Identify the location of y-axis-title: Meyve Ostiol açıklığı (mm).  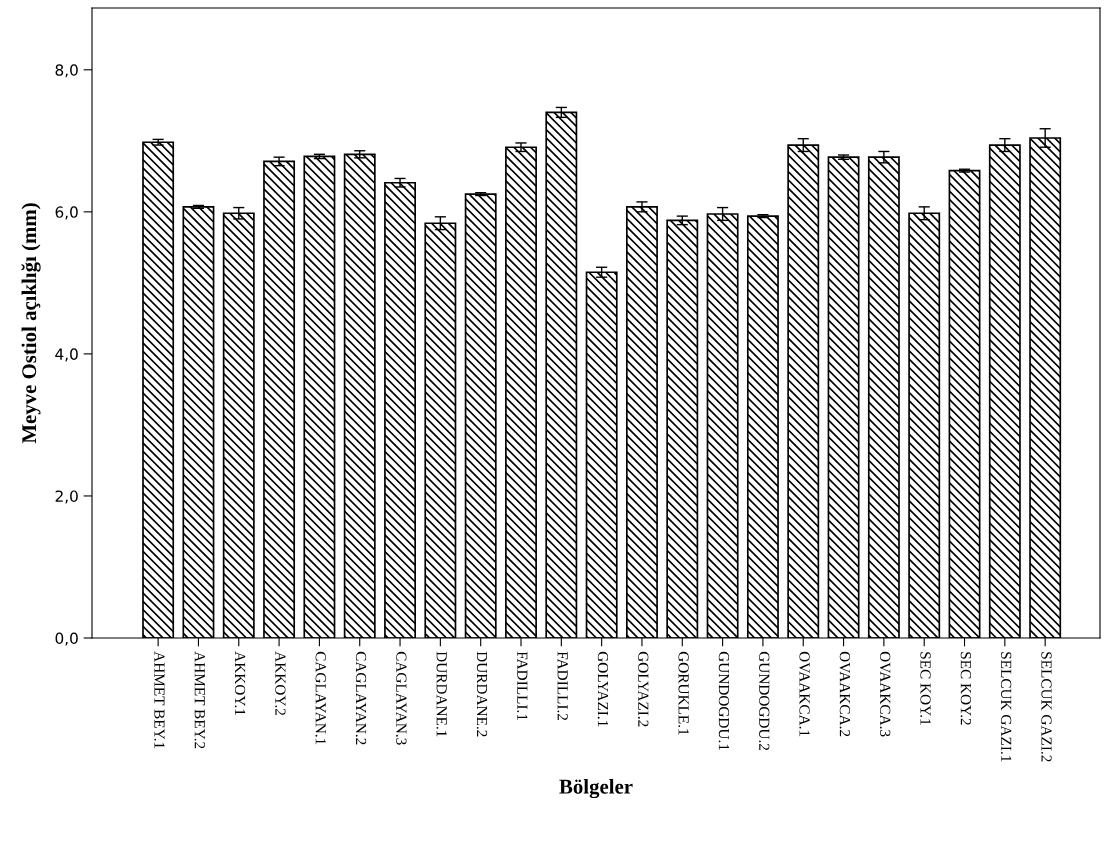
(31, 323).